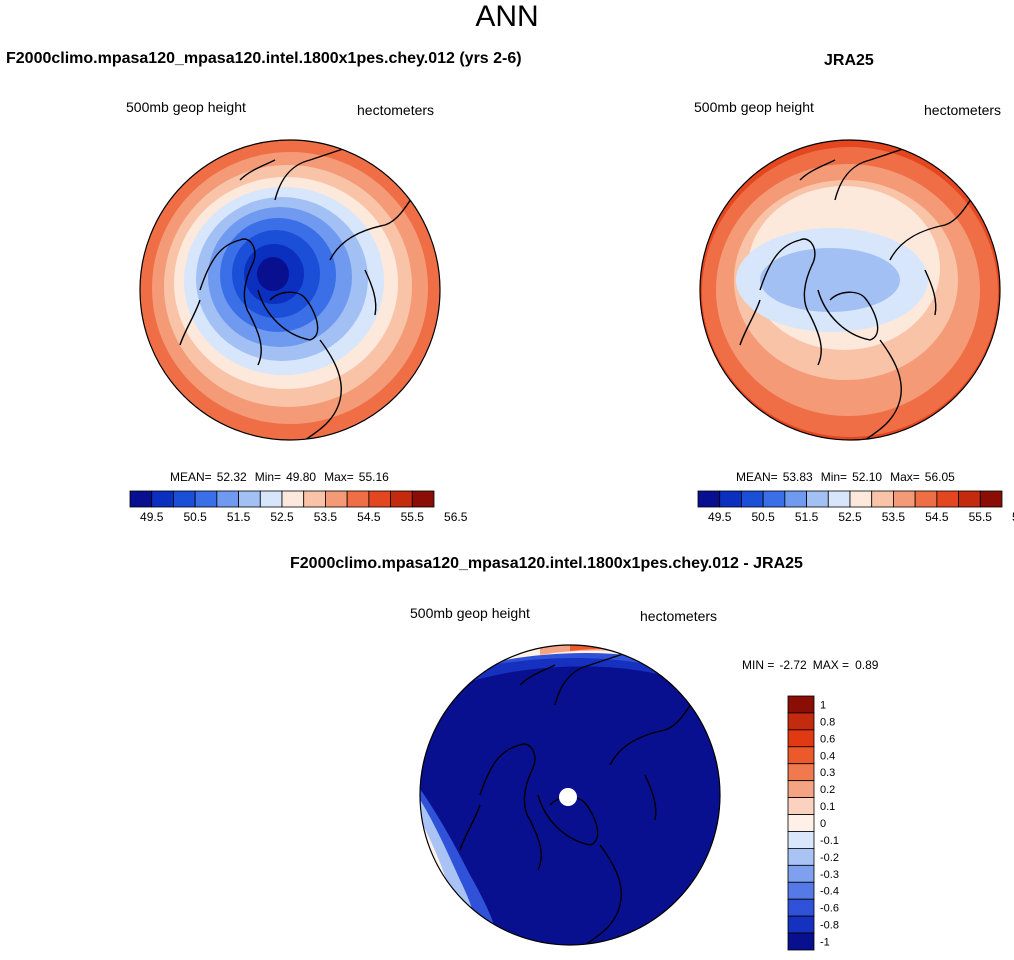 Image resolution: width=1014 pixels, height=960 pixels. I want to click on diff-colorbar-tick: 0.4, so click(827, 756).